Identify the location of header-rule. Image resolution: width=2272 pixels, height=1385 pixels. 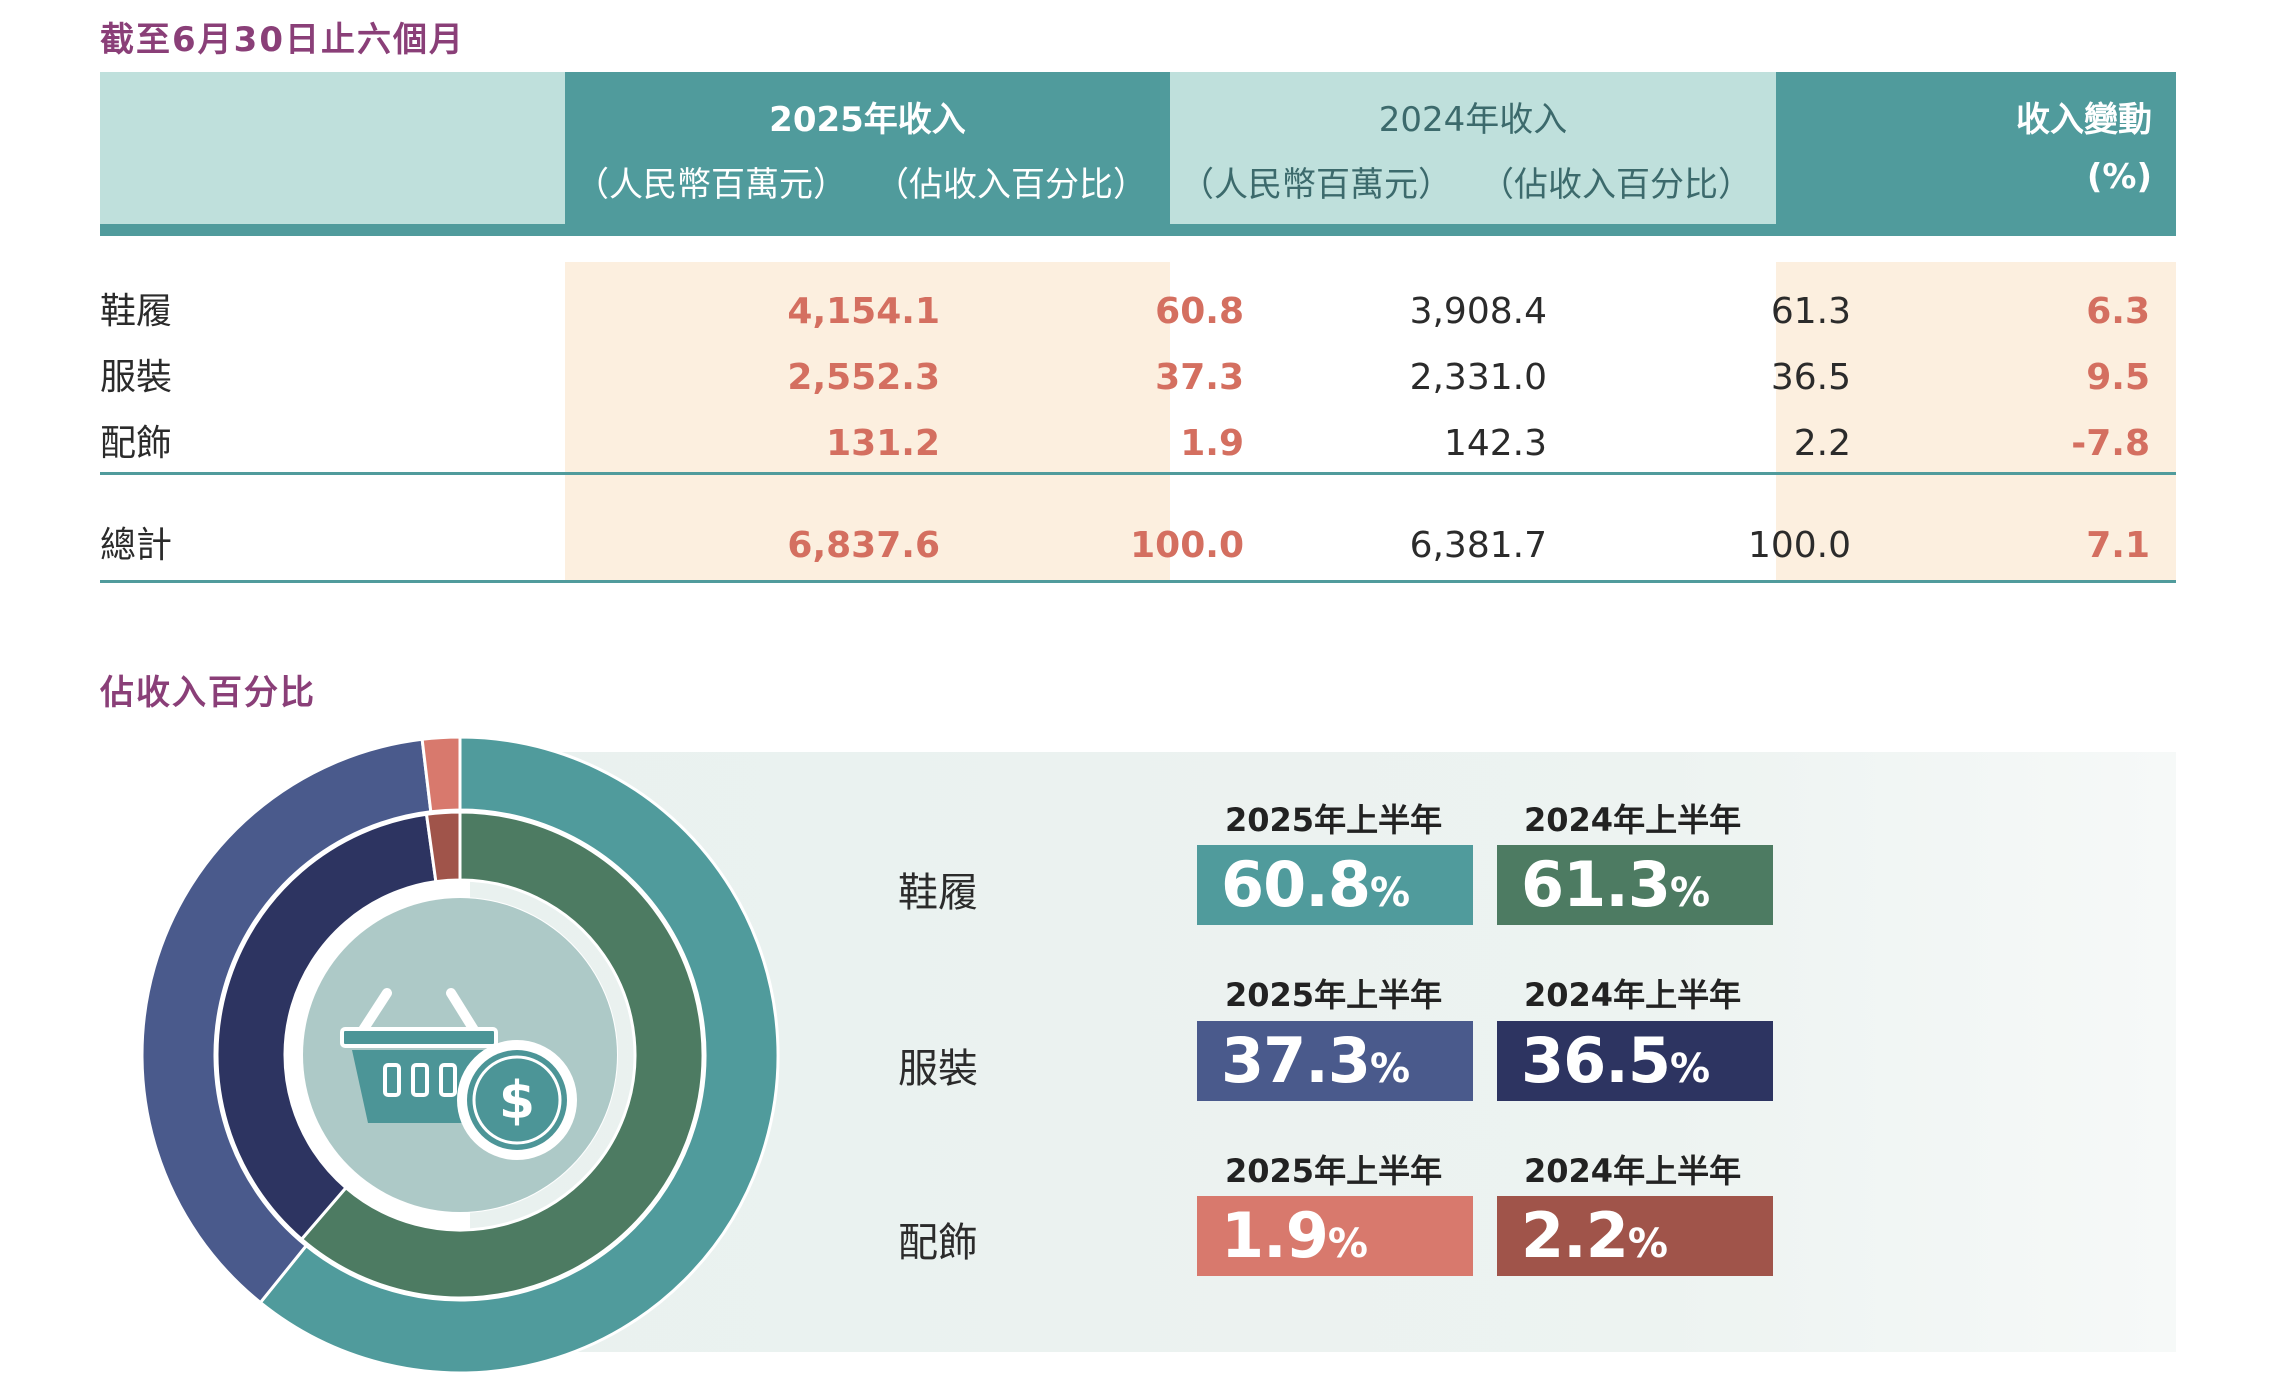
(1138, 230).